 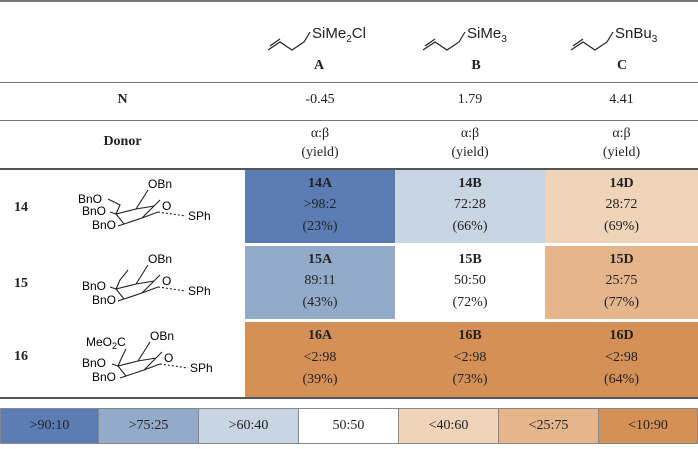 What do you see at coordinates (622, 65) in the screenshot?
I see `reagent-letter: C` at bounding box center [622, 65].